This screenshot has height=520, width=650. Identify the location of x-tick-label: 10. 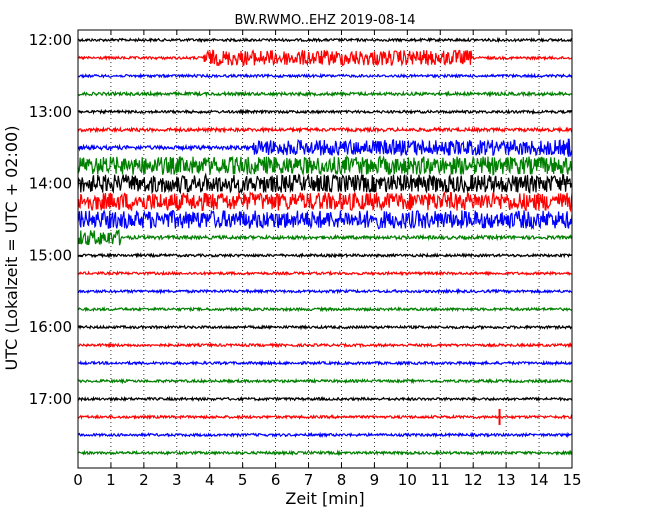
(407, 480).